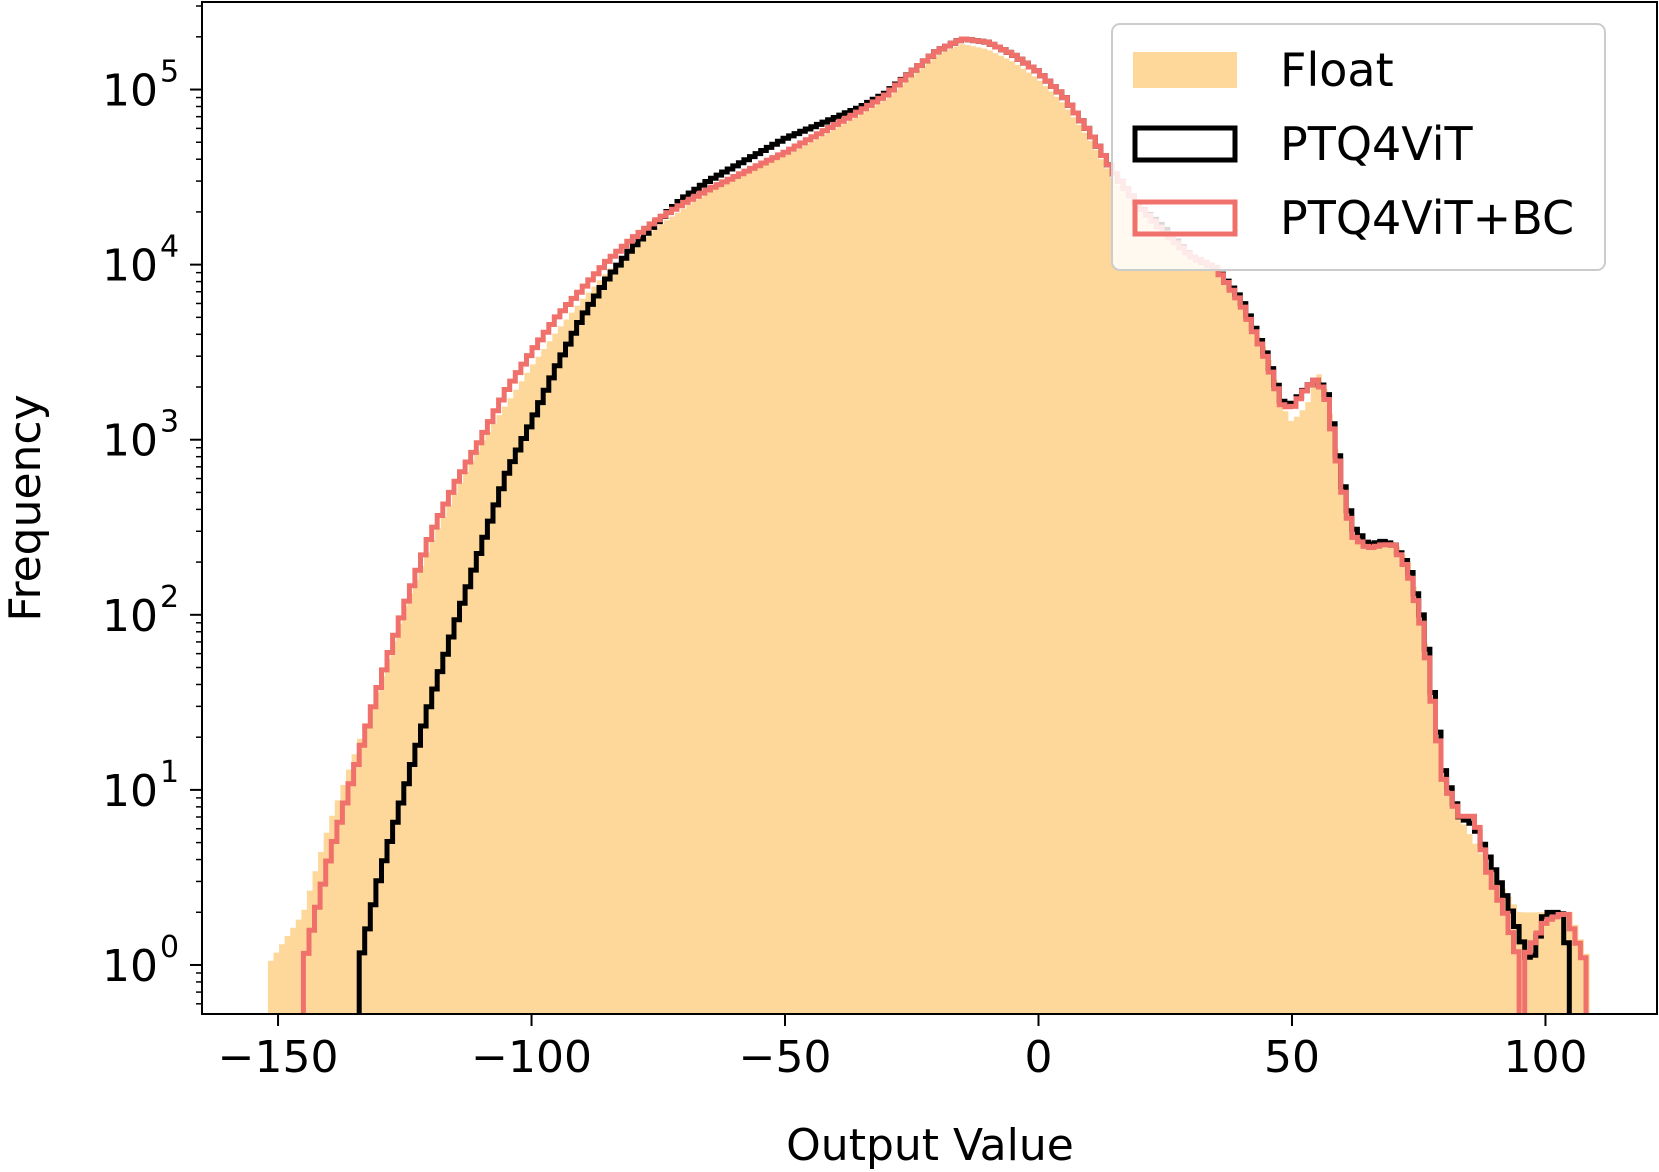 The width and height of the screenshot is (1659, 1172). Describe the element at coordinates (531, 1057) in the screenshot. I see `x-tick-label: −100` at that location.